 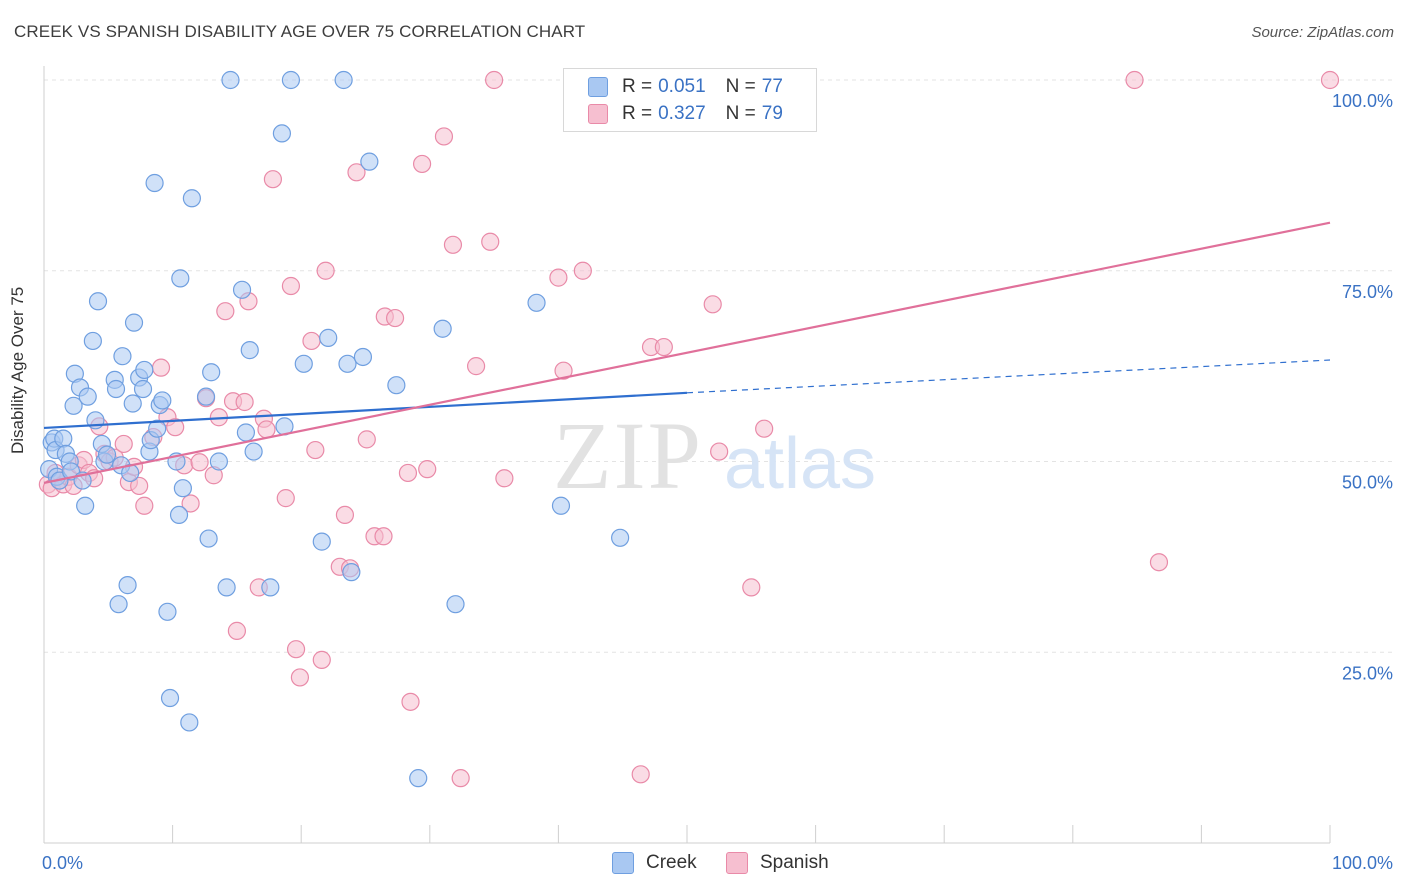 What do you see at coordinates (703, 865) in the screenshot?
I see `bottom-legend: Creek Spanish` at bounding box center [703, 865].